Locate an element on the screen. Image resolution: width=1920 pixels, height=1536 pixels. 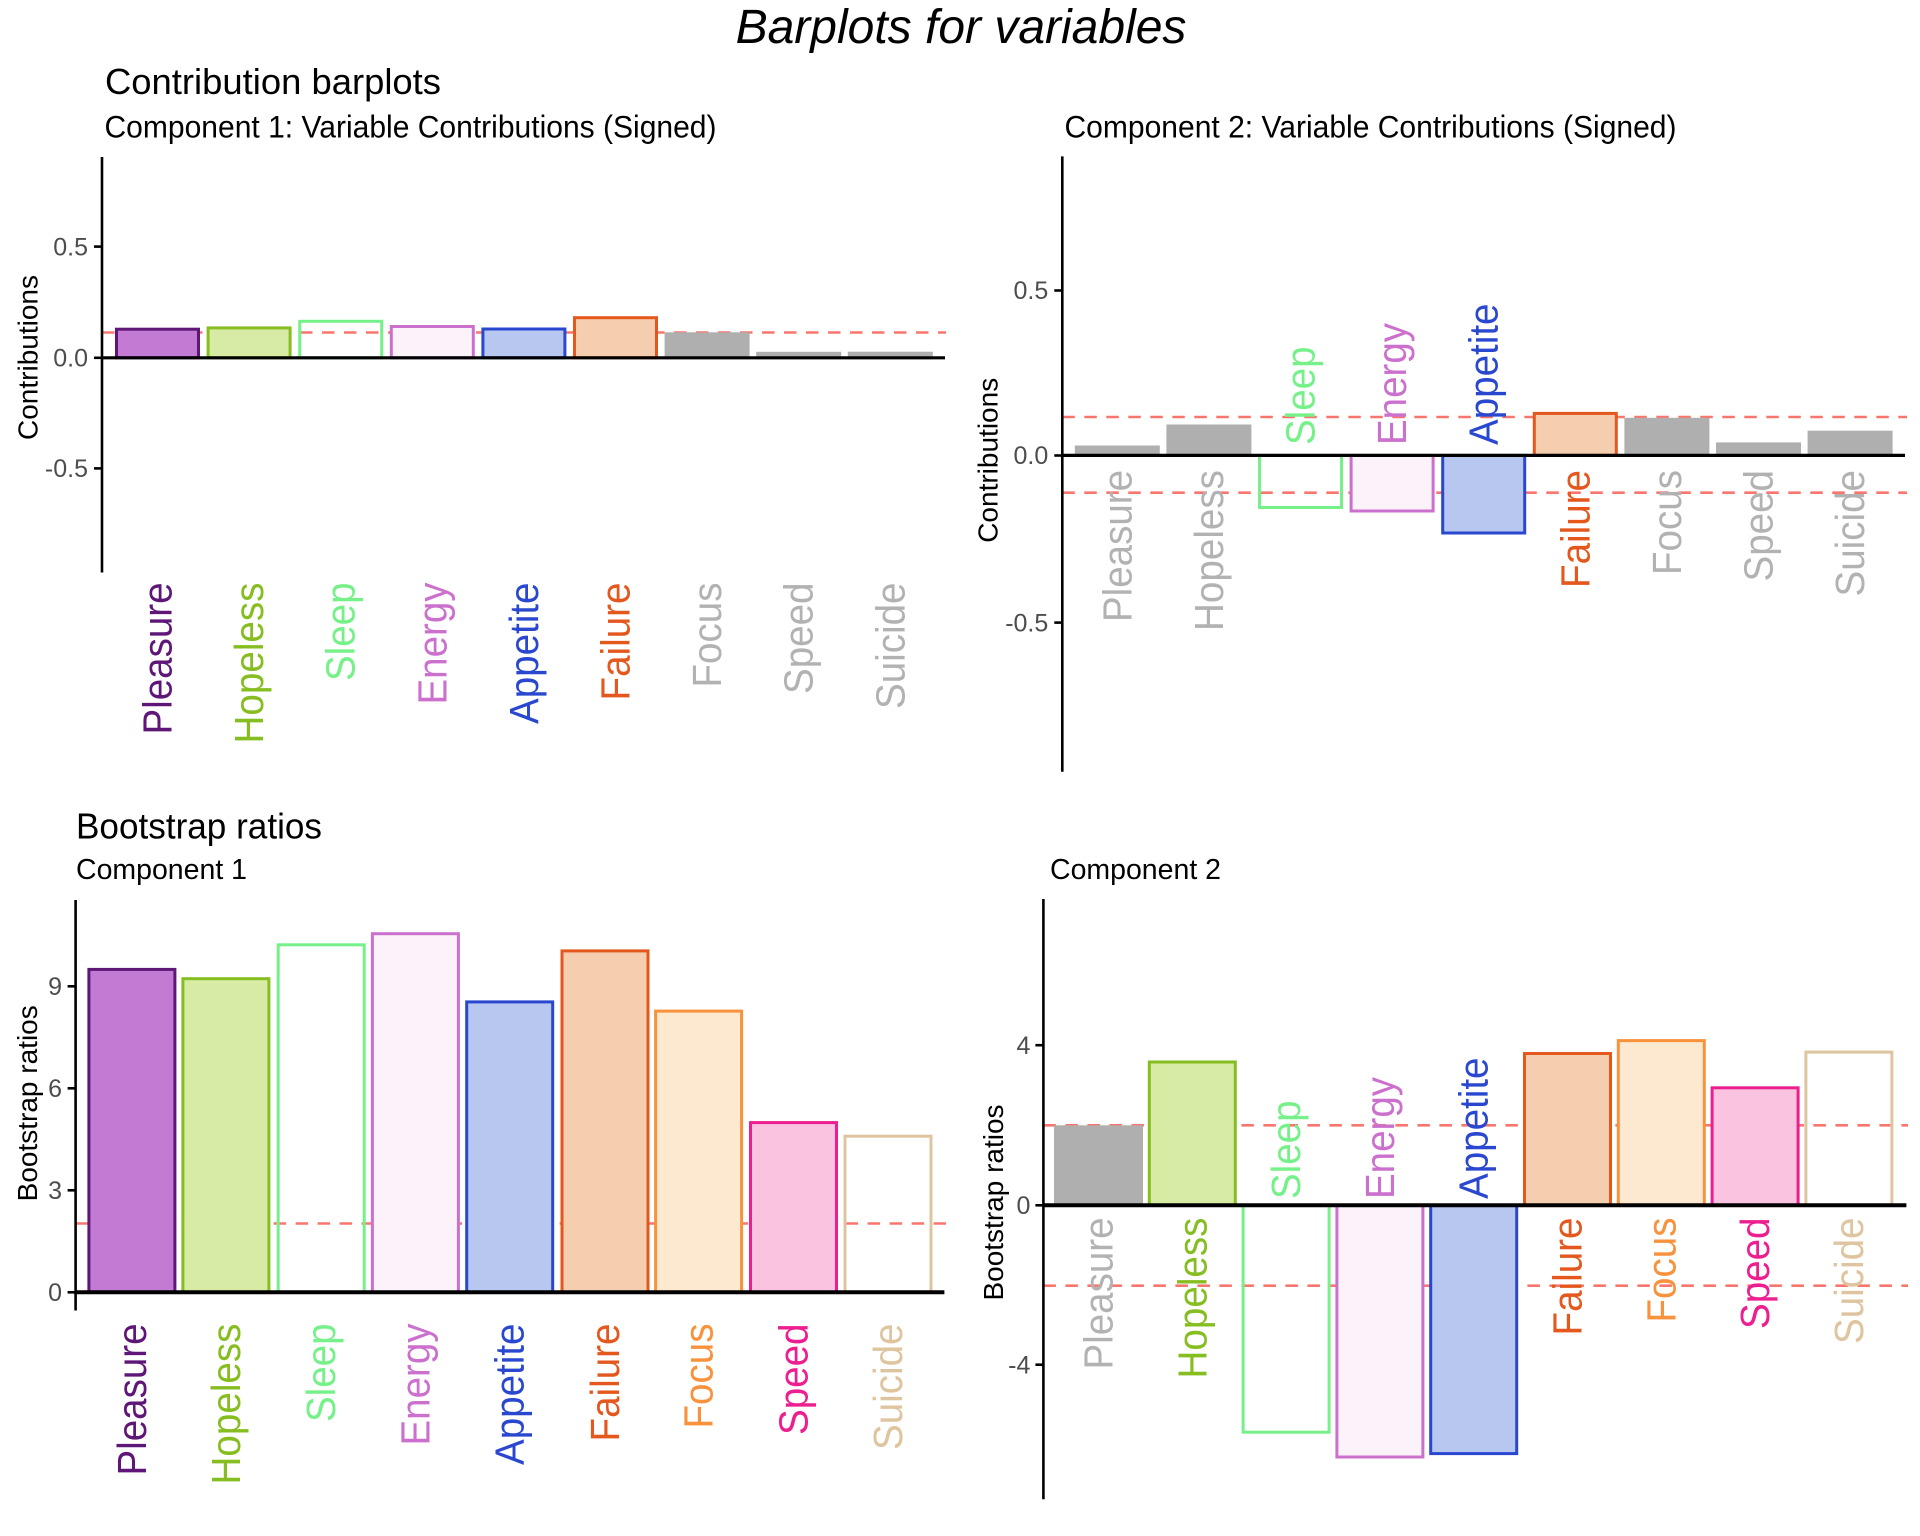
svg-text: 6 is located at coordinates (55, 1089).